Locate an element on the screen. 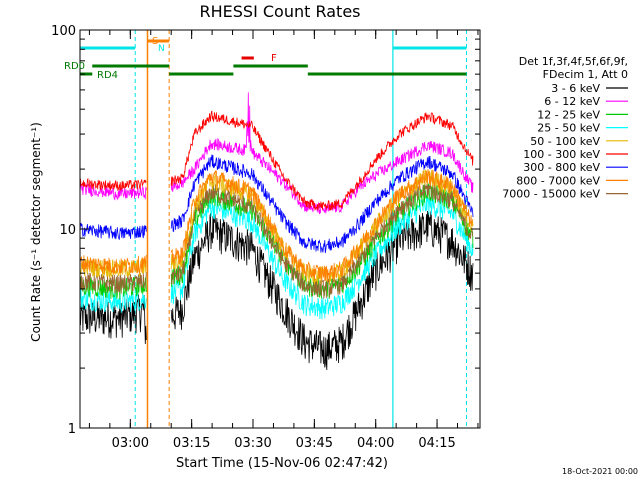 The width and height of the screenshot is (640, 480). legend-label-6-12-kev: 6 - 12 keV is located at coordinates (572, 101).